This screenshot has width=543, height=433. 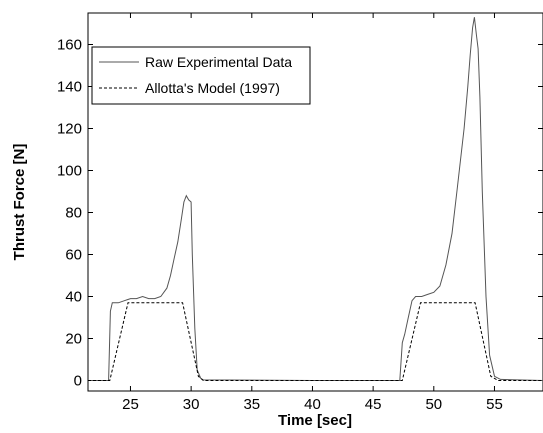 What do you see at coordinates (373, 404) in the screenshot?
I see `x-tick-label: 45` at bounding box center [373, 404].